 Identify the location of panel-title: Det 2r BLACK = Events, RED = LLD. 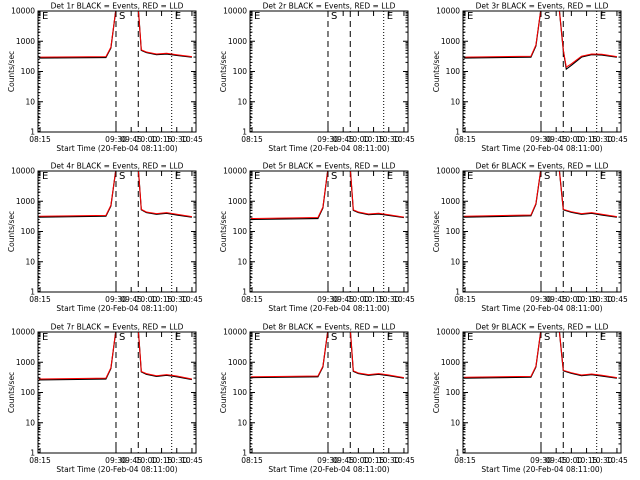
(329, 6).